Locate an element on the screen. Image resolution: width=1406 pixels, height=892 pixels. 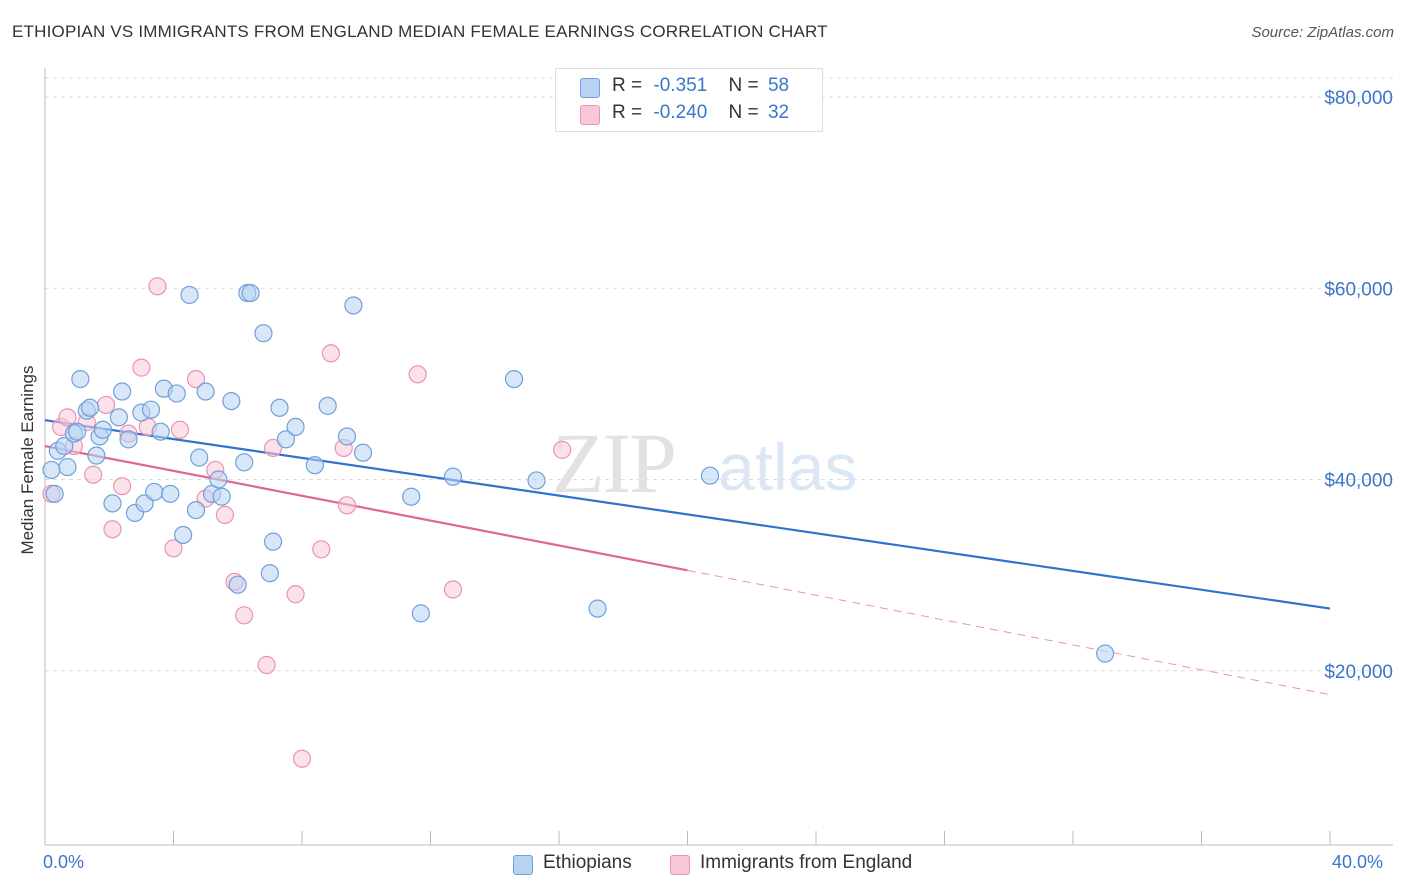
correlation-legend: R = -0.351 N = 58 R = -0.240 N = 32 is located at coordinates (689, 100).